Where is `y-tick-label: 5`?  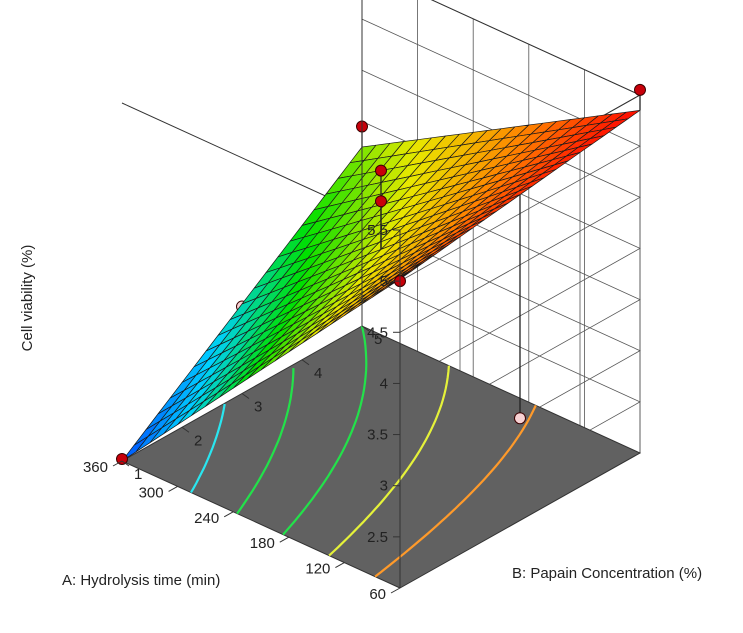 y-tick-label: 5 is located at coordinates (378, 339).